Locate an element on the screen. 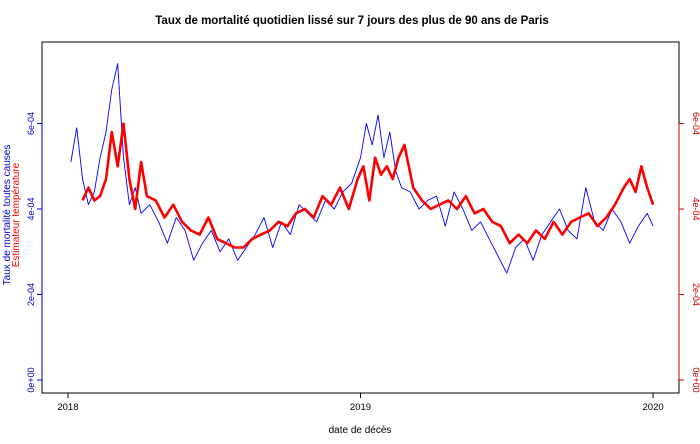 The image size is (700, 444). y-axis-label-temperature: Estimateur température is located at coordinates (16, 214).